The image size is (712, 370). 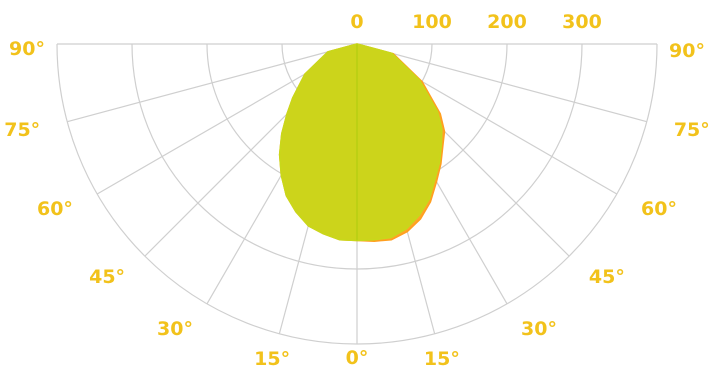 I want to click on series-area, so click(x=360, y=142).